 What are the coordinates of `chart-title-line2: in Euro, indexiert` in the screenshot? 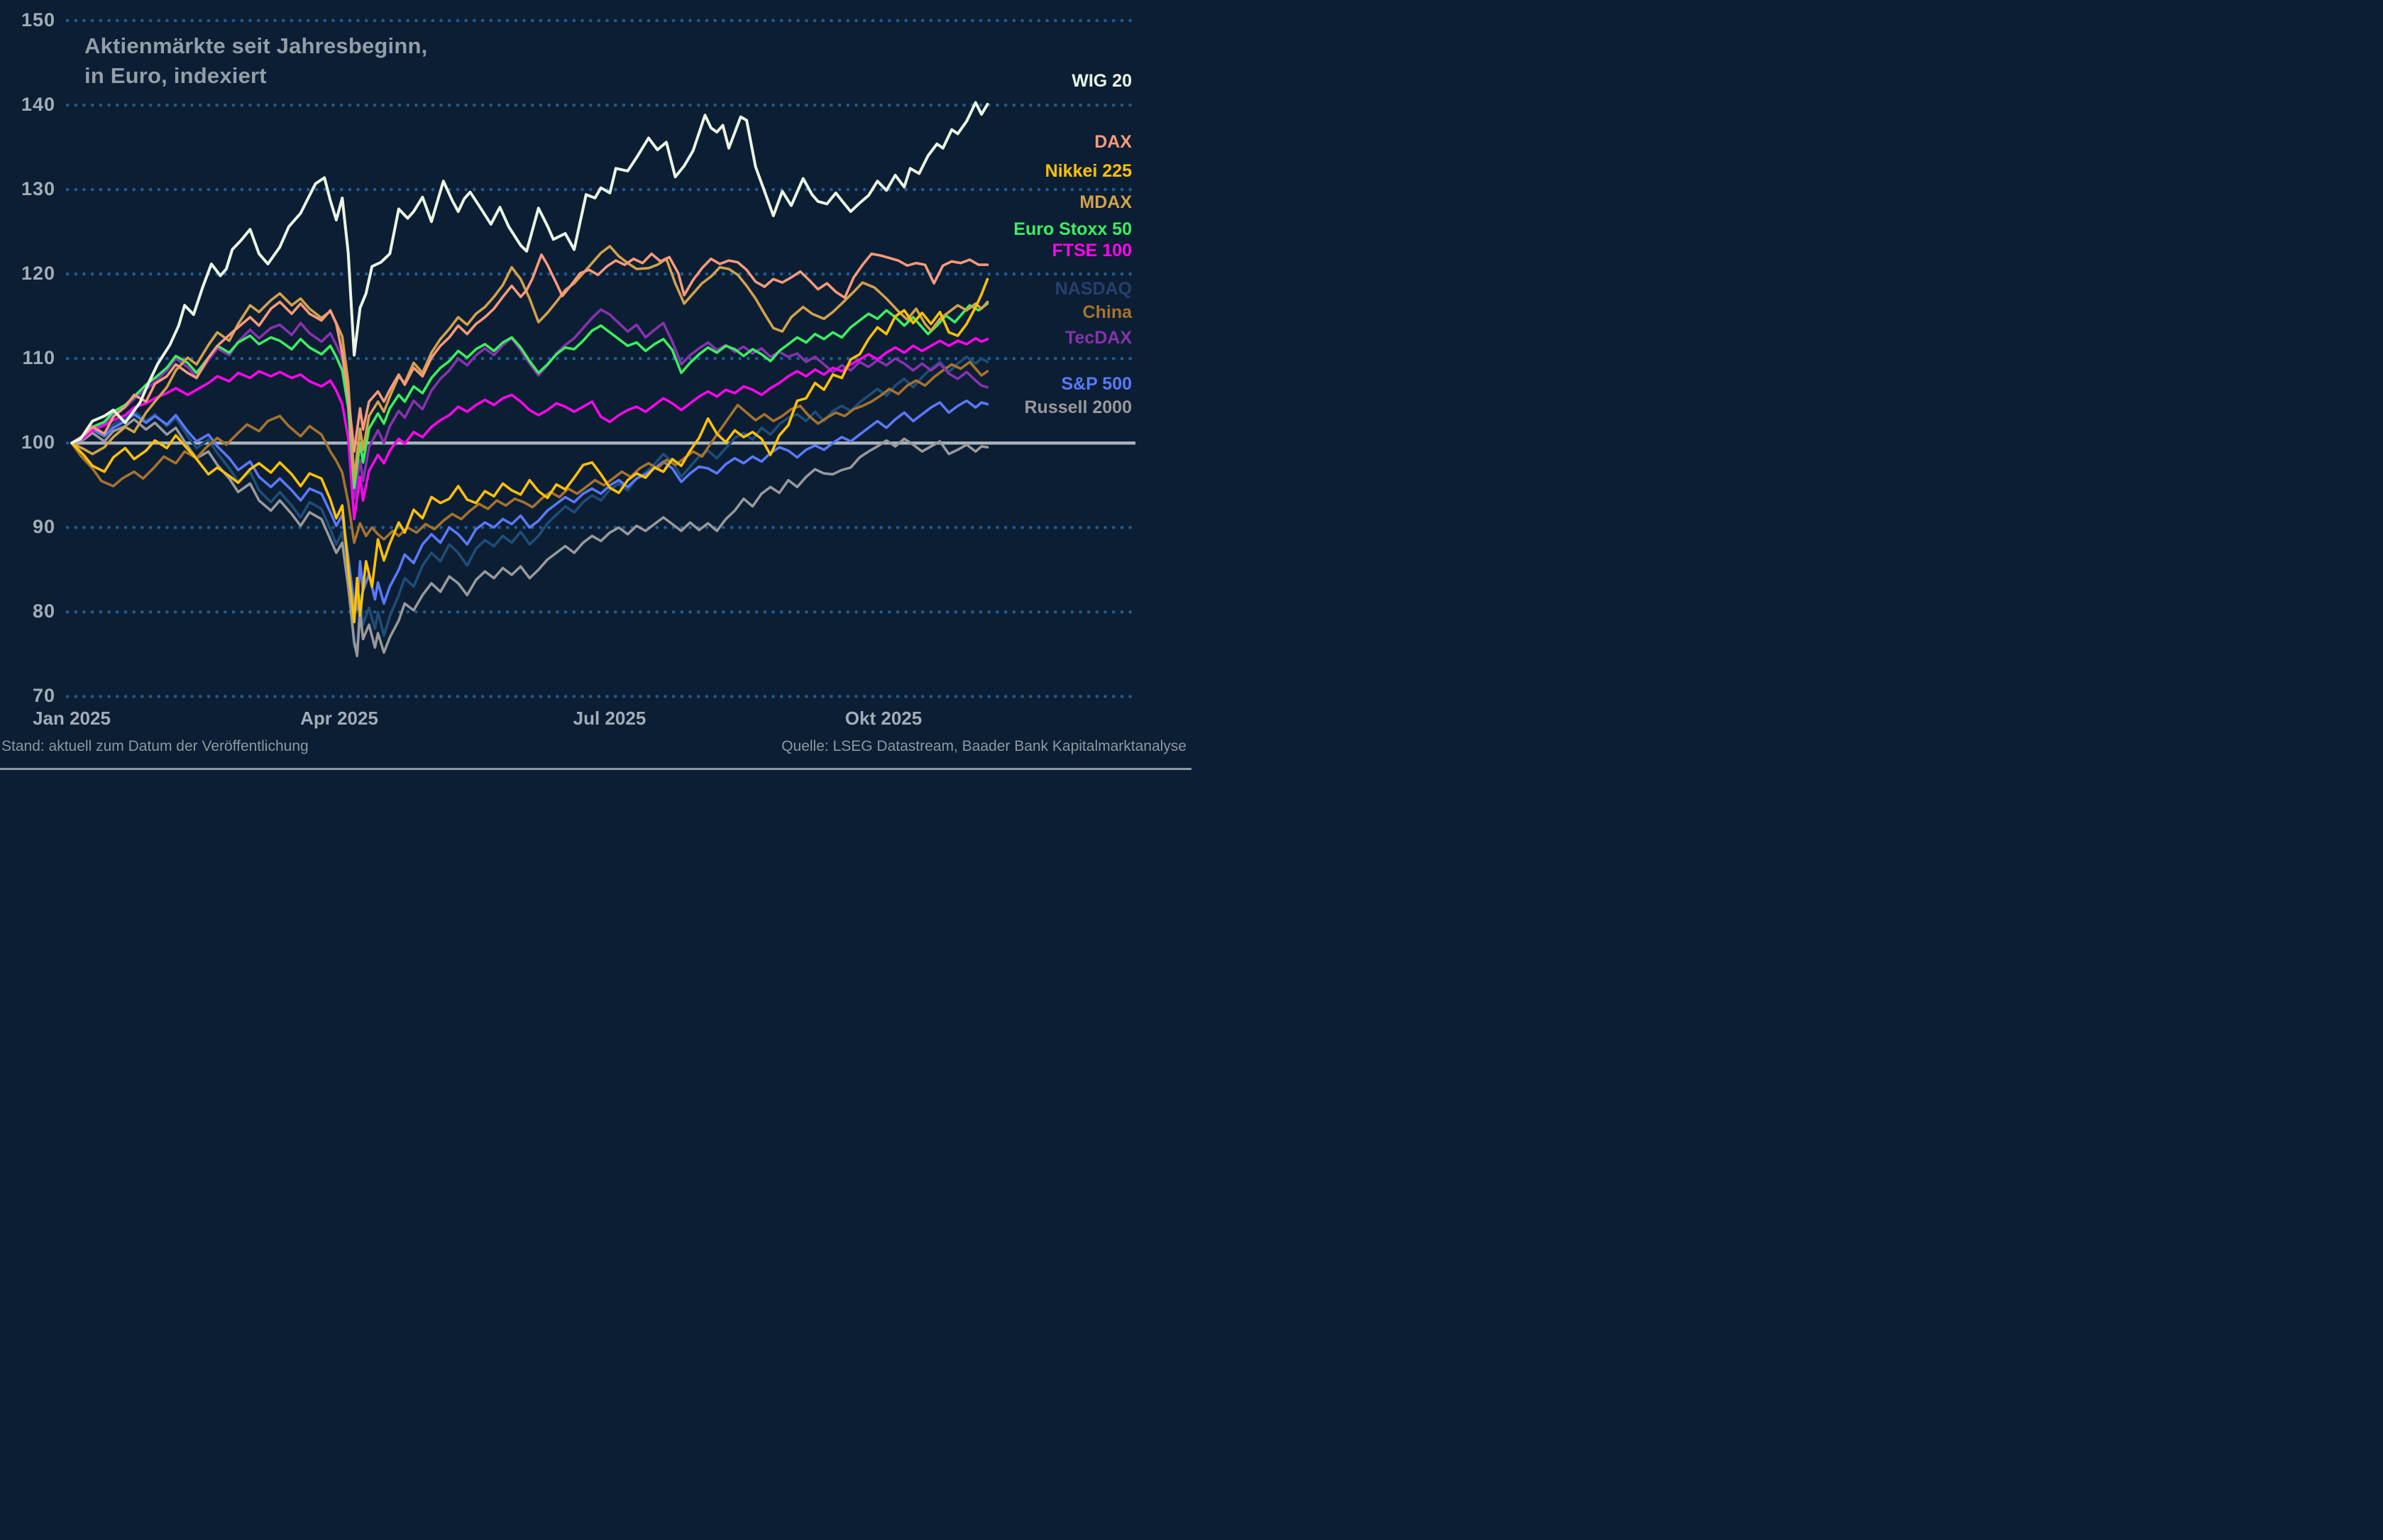 It's located at (175, 75).